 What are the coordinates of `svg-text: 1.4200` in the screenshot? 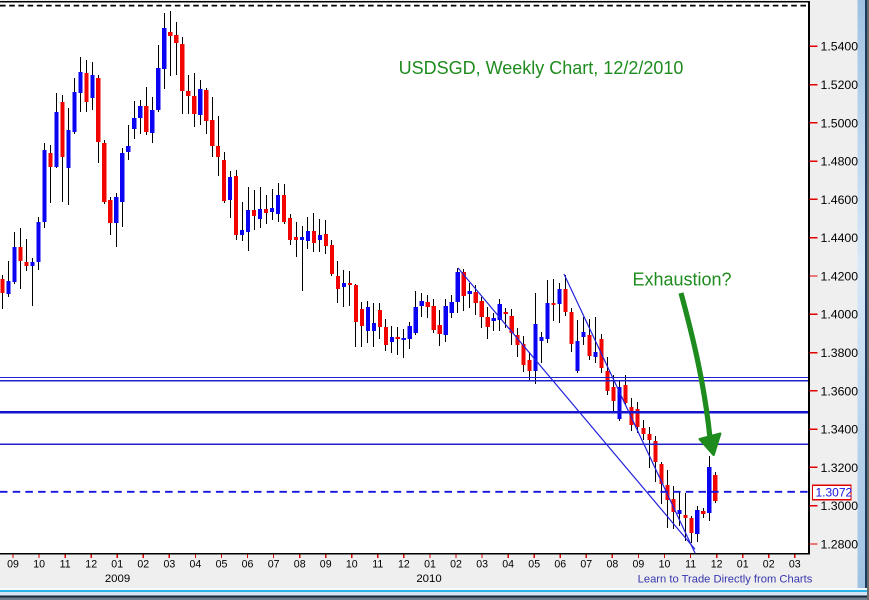 It's located at (840, 276).